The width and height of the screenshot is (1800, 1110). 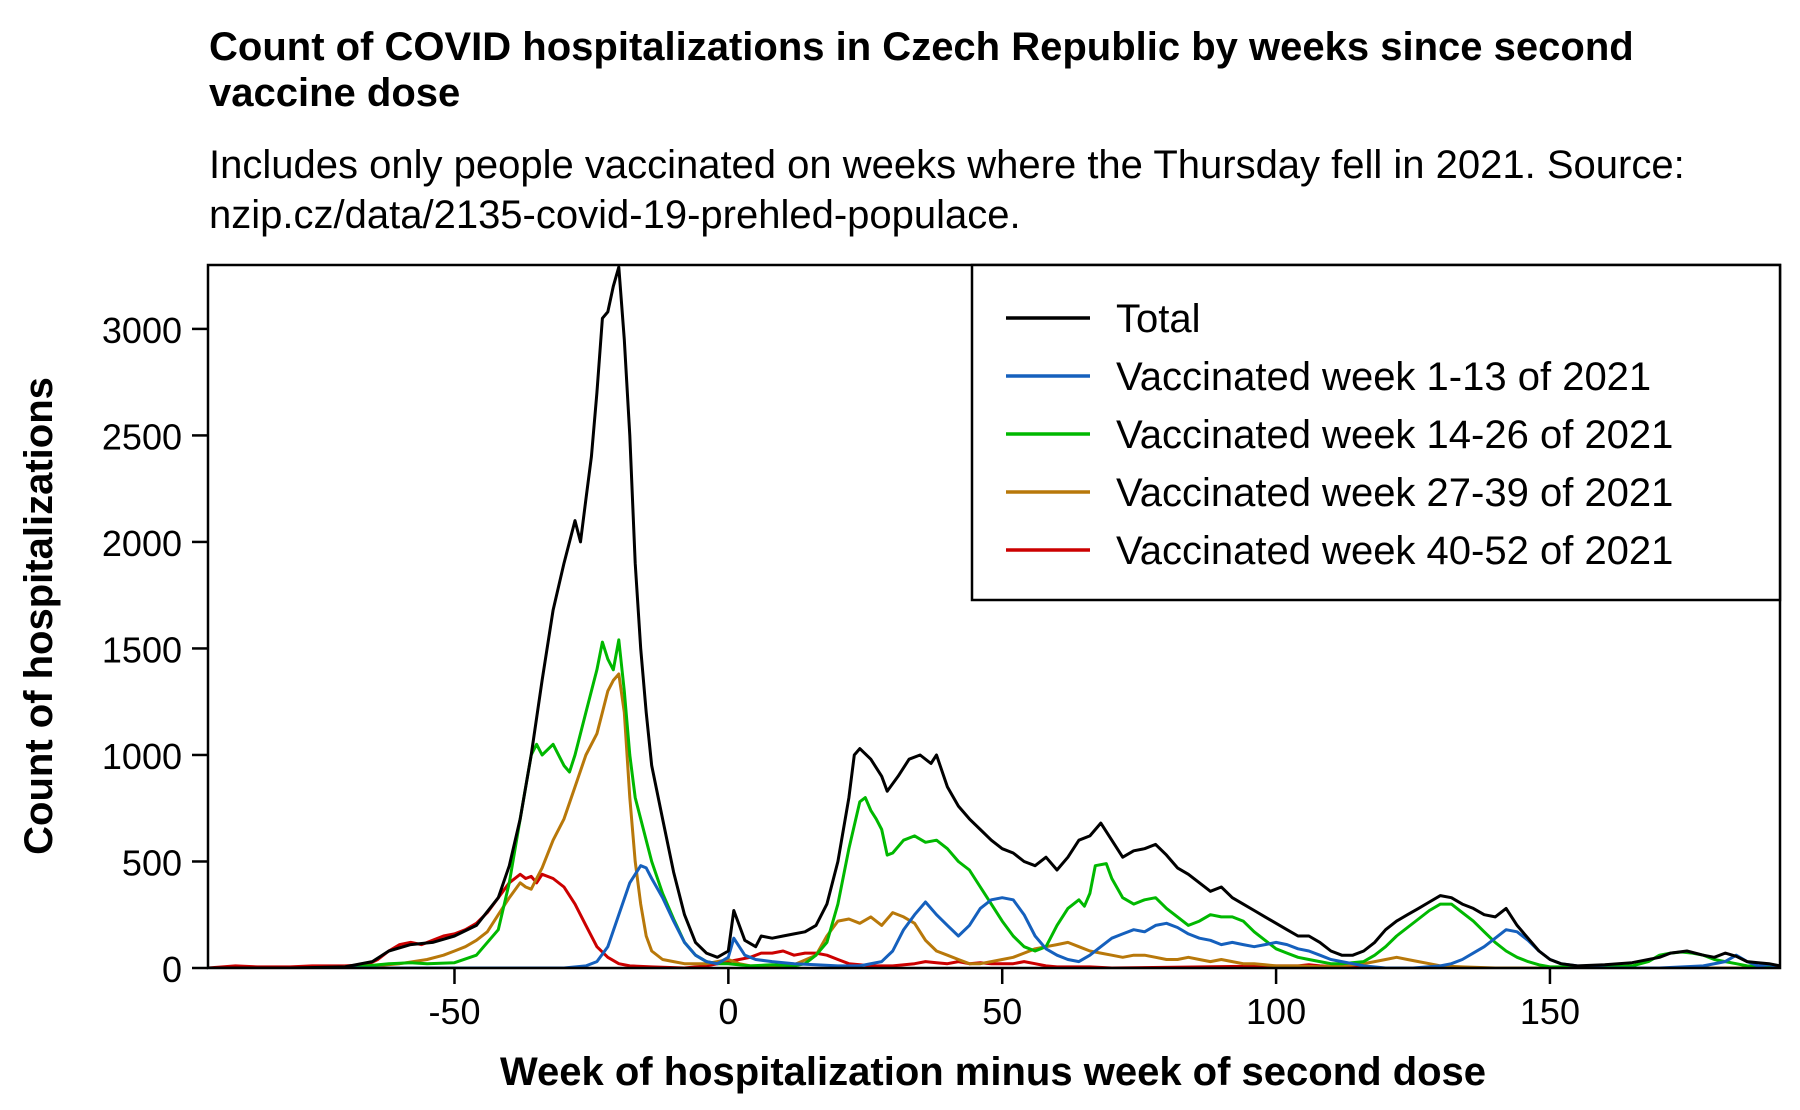 I want to click on y-tick-label: 500, so click(x=152, y=862).